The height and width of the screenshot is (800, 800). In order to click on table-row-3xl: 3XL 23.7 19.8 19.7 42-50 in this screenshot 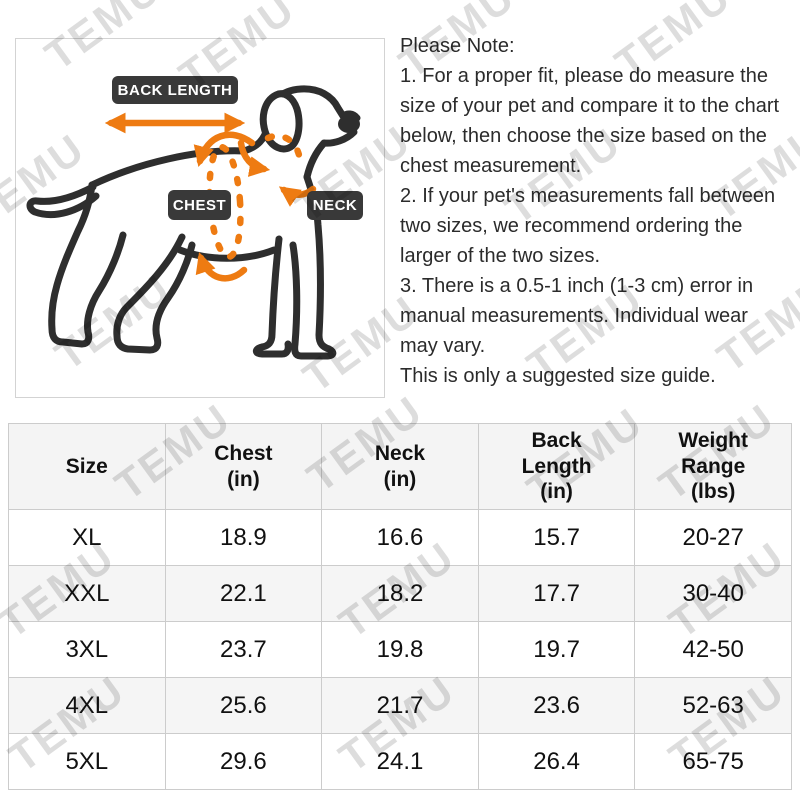, I will do `click(400, 649)`.